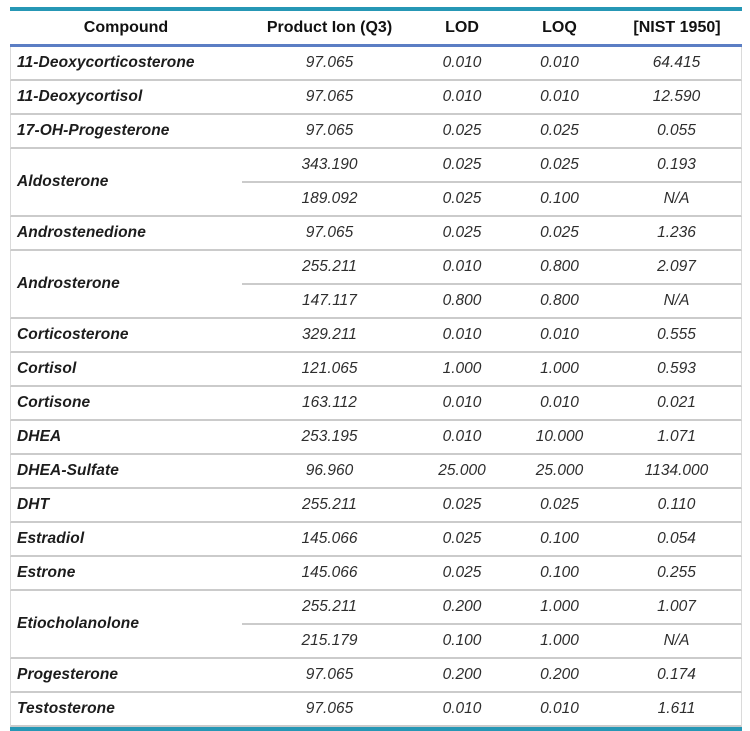 Image resolution: width=750 pixels, height=731 pixels. What do you see at coordinates (126, 234) in the screenshot?
I see `compound-cell: Androstenedione` at bounding box center [126, 234].